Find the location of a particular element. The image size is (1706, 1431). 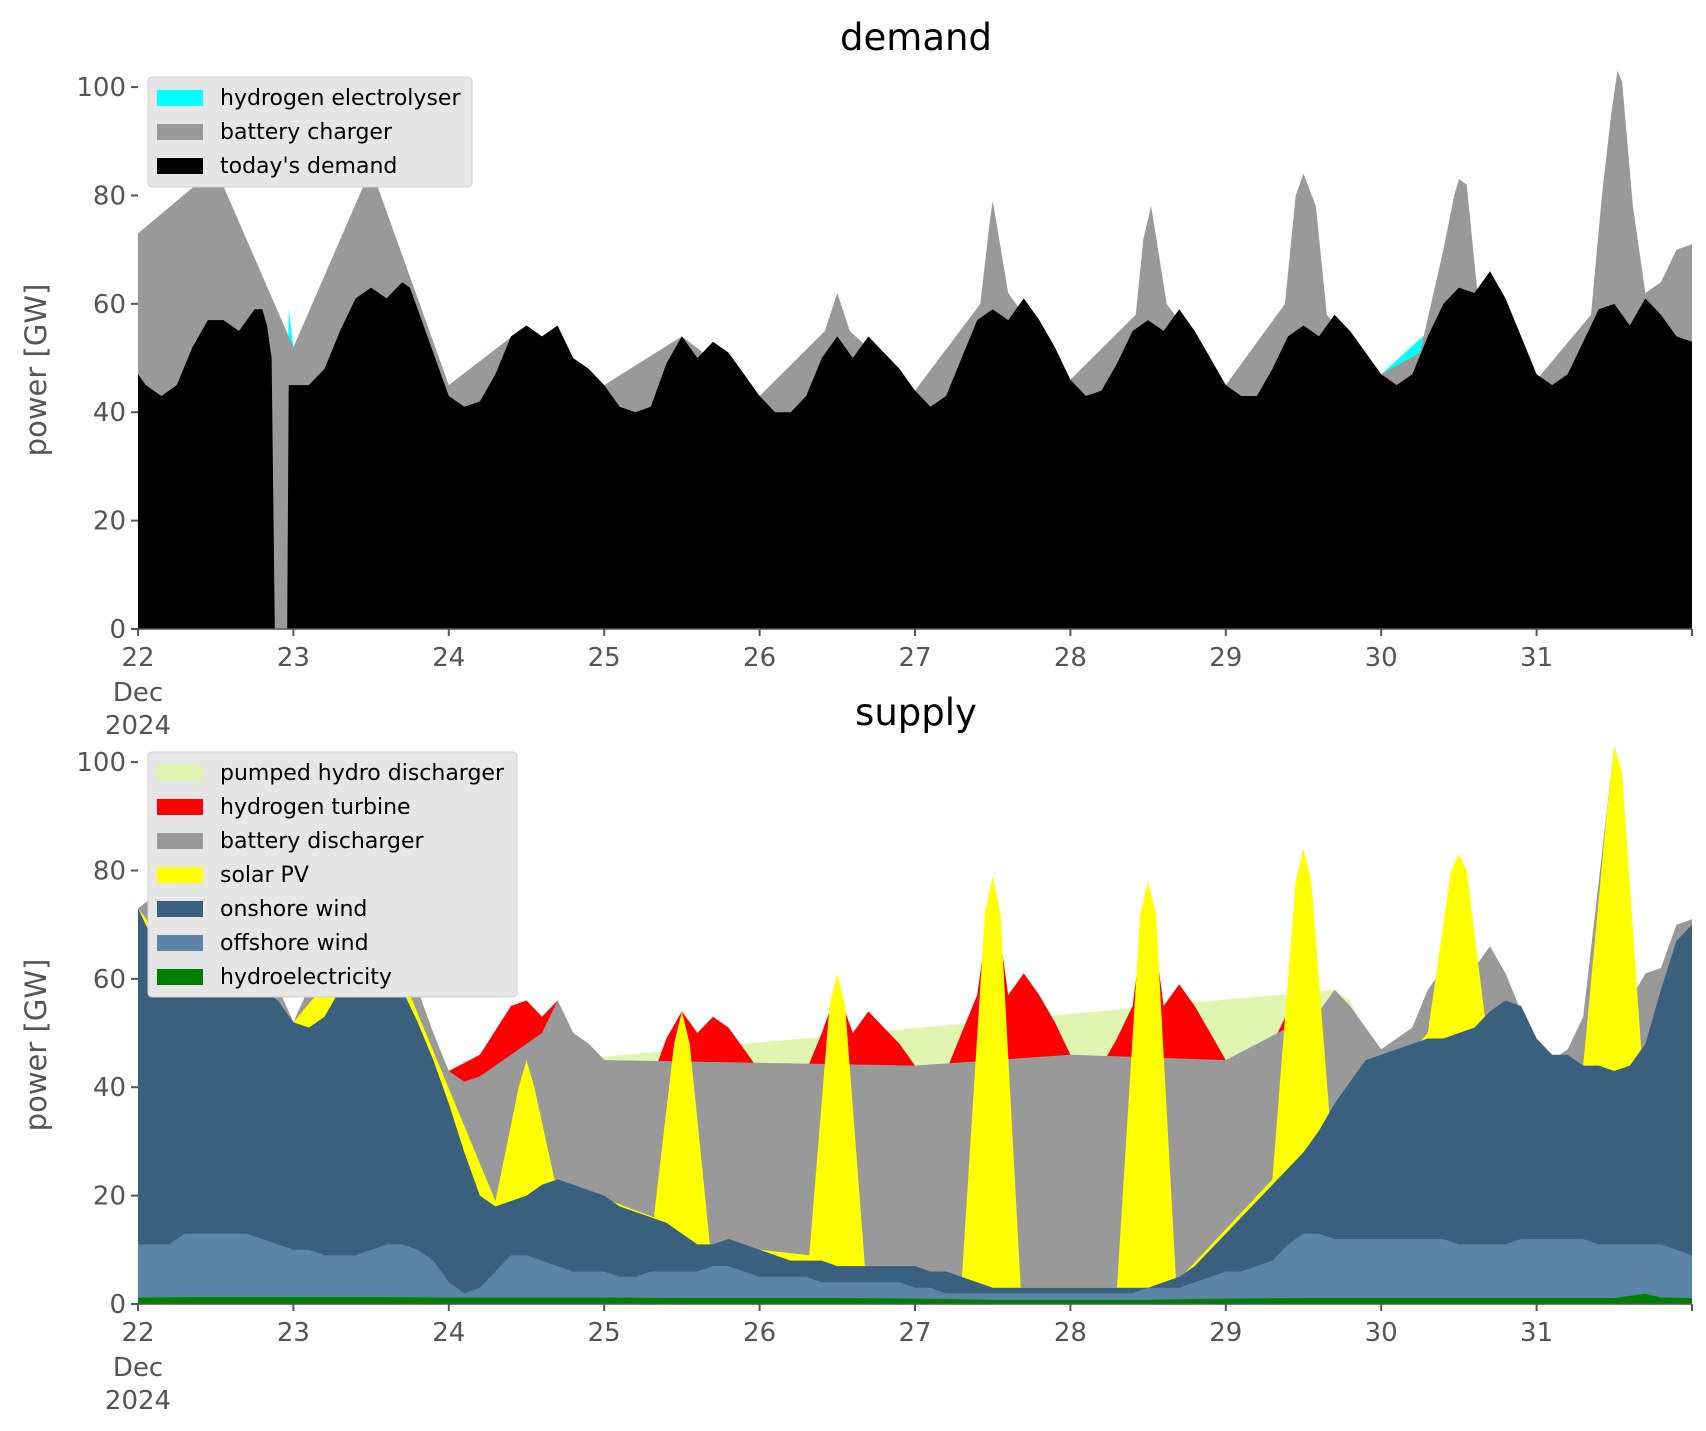

legend-label: hydroelectricity is located at coordinates (306, 977).